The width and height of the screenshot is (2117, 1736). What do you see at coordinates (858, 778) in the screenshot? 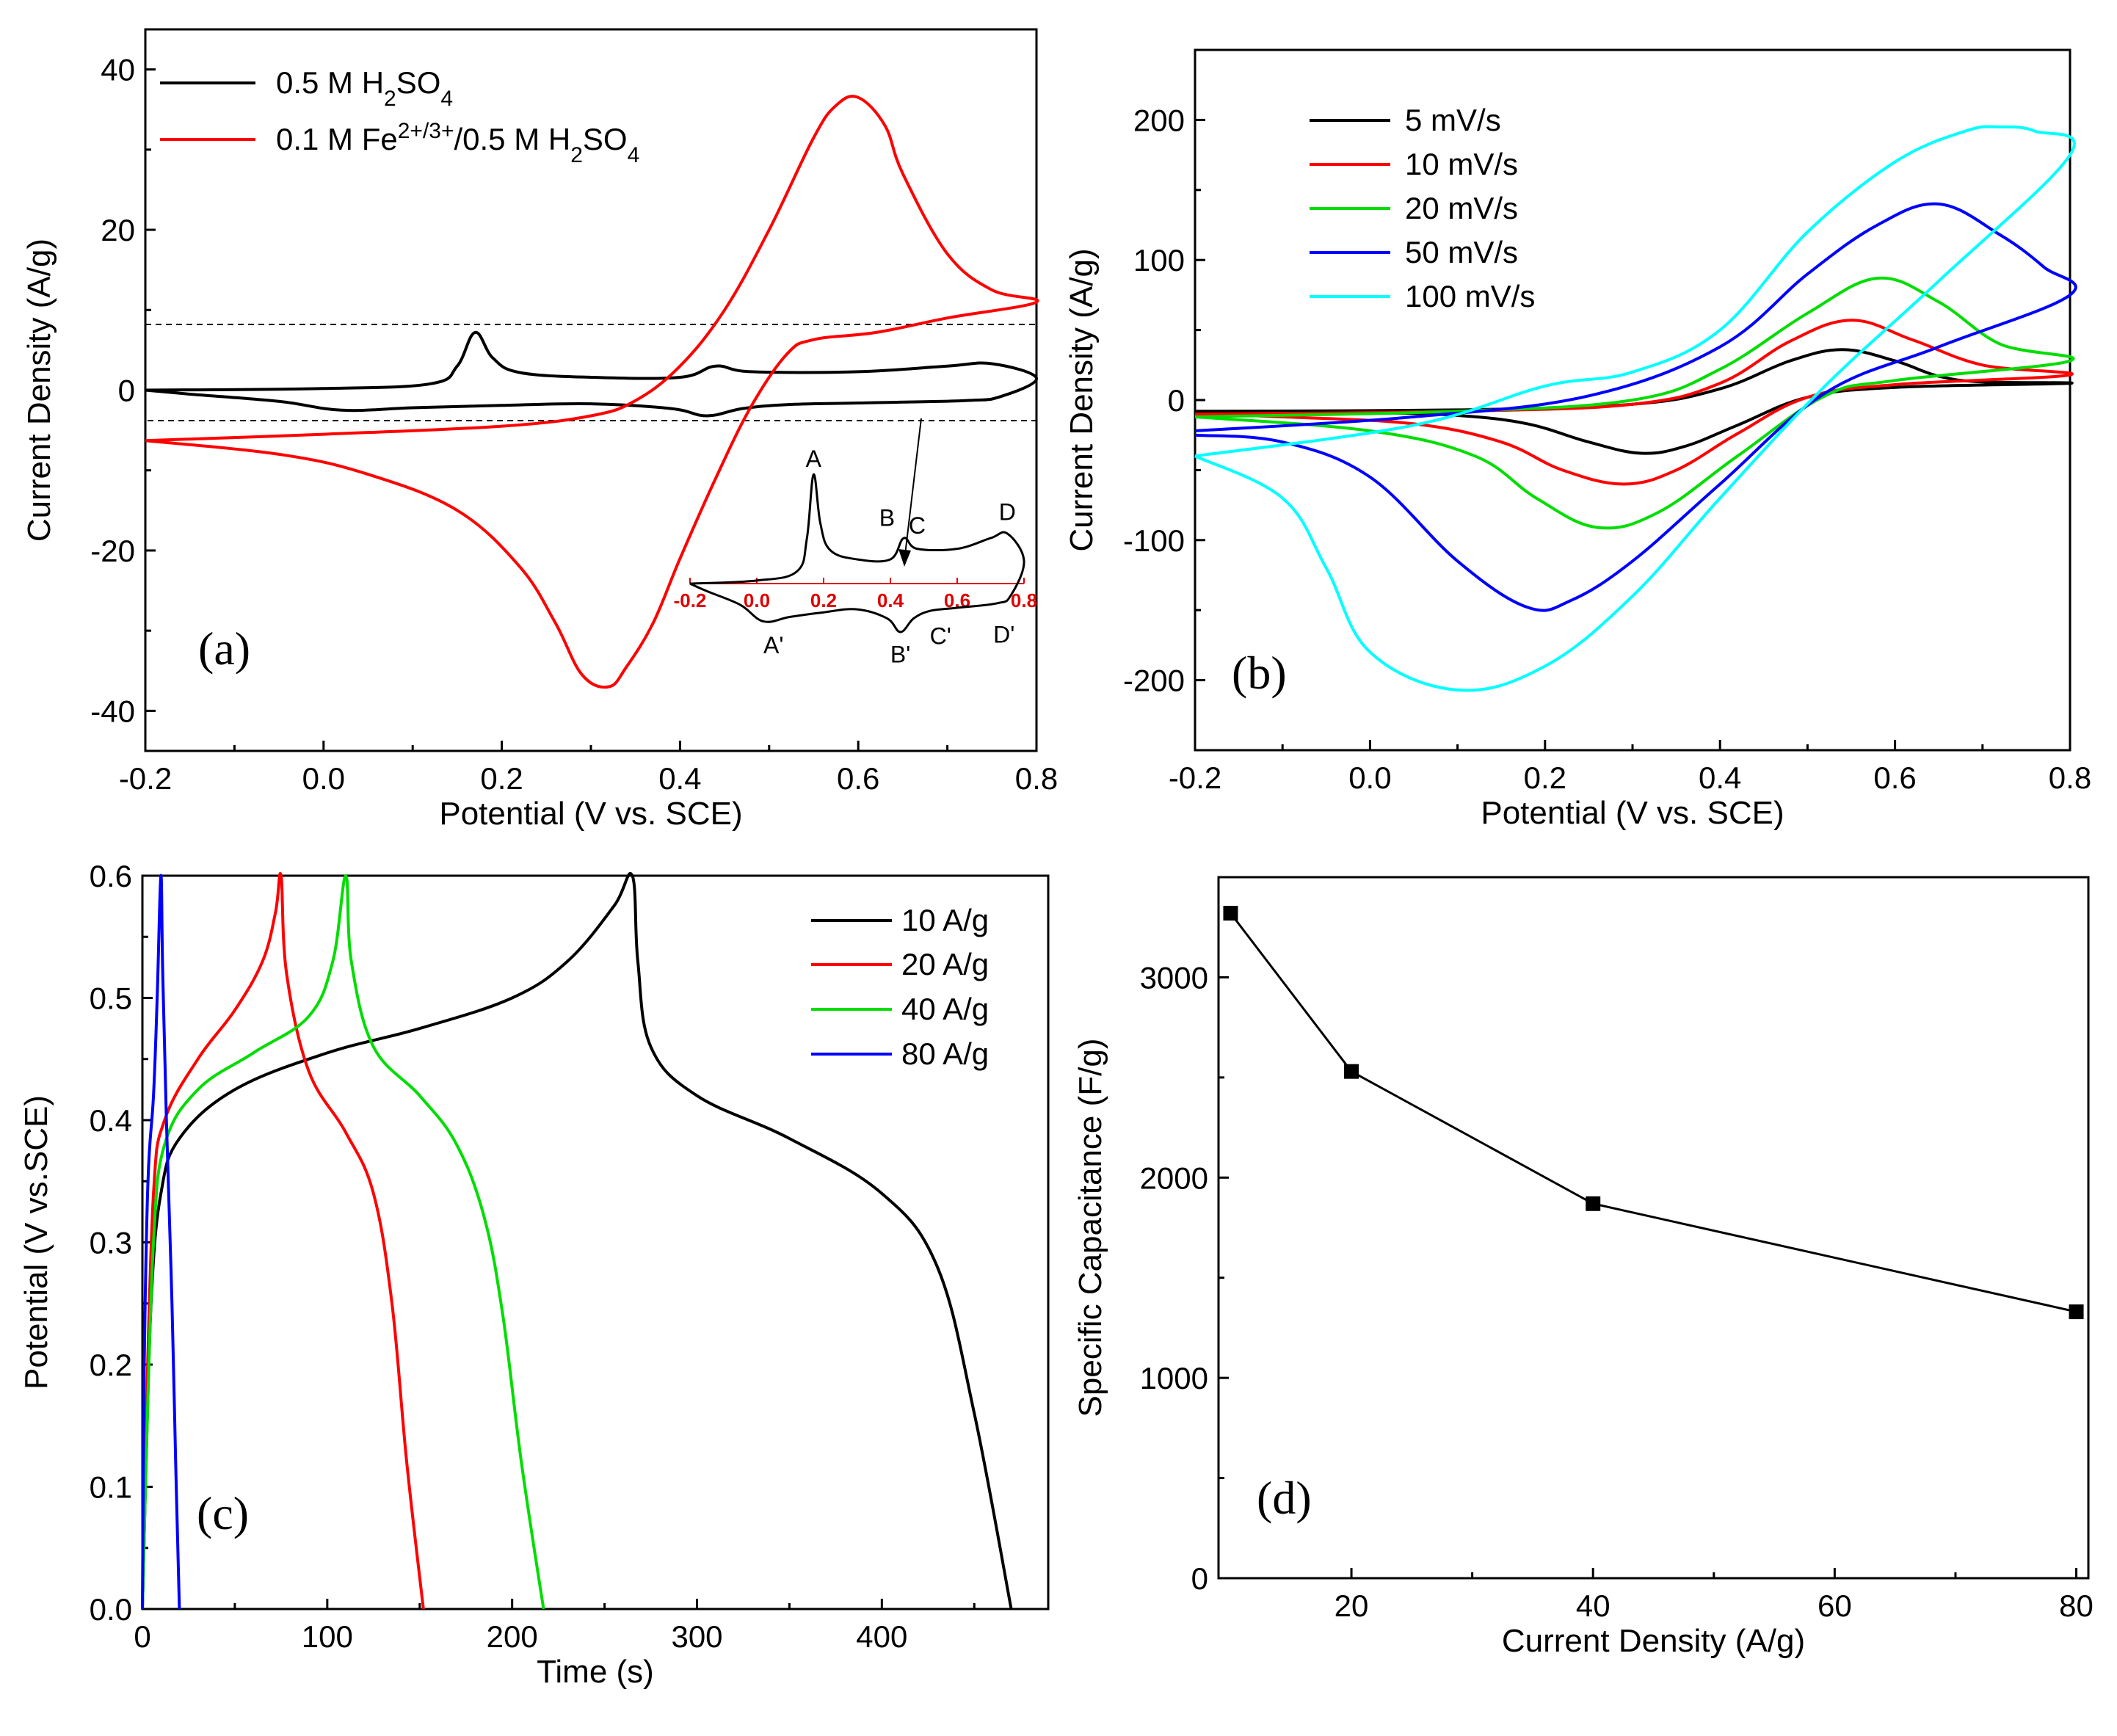
I see `panel-a-x-tick-label: 0.6` at bounding box center [858, 778].